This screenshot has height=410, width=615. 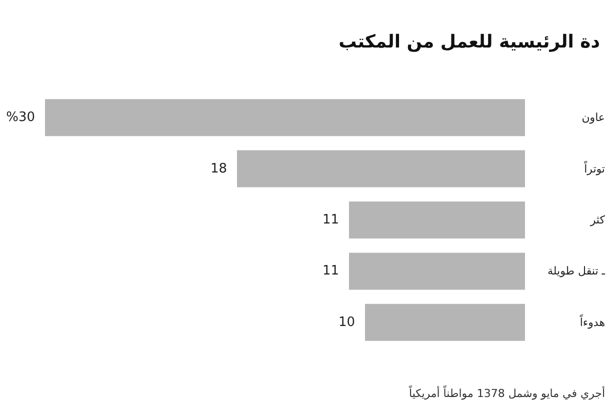 I want to click on y-tick-label: كثر, so click(x=597, y=220).